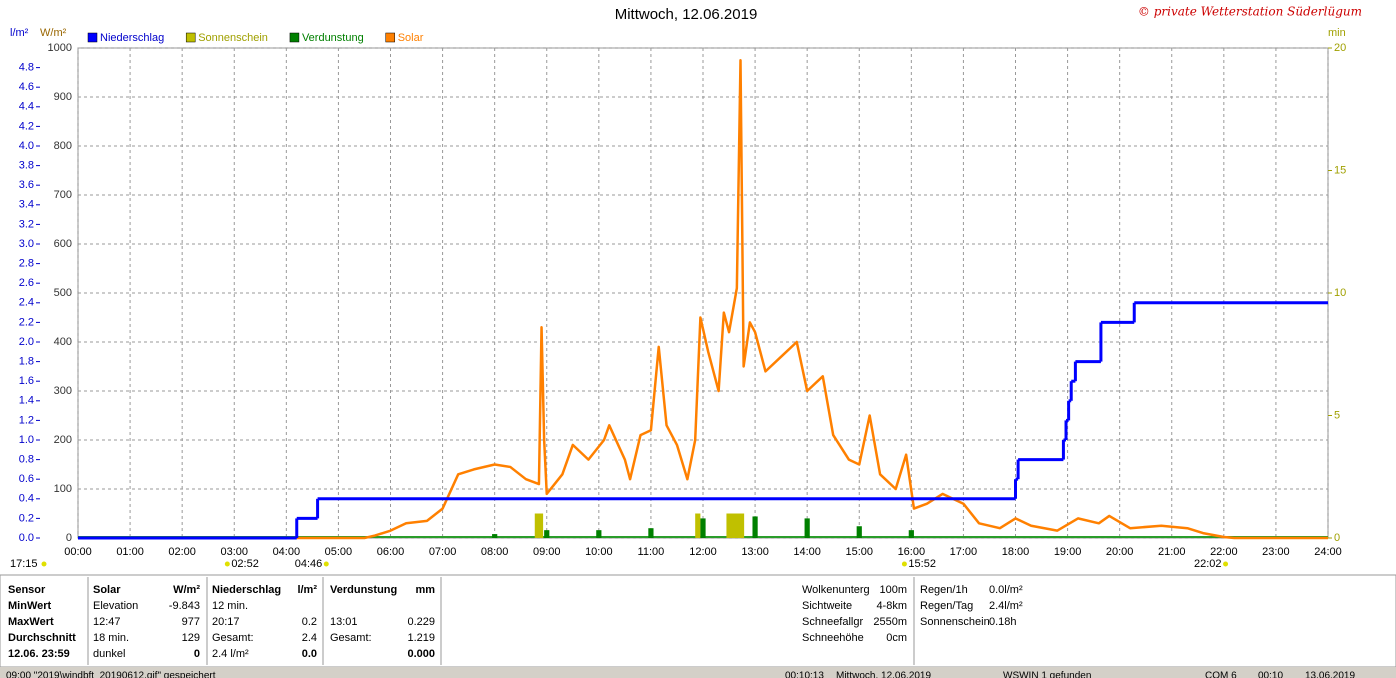  I want to click on y-tick-label: 4.2, so click(26, 126).